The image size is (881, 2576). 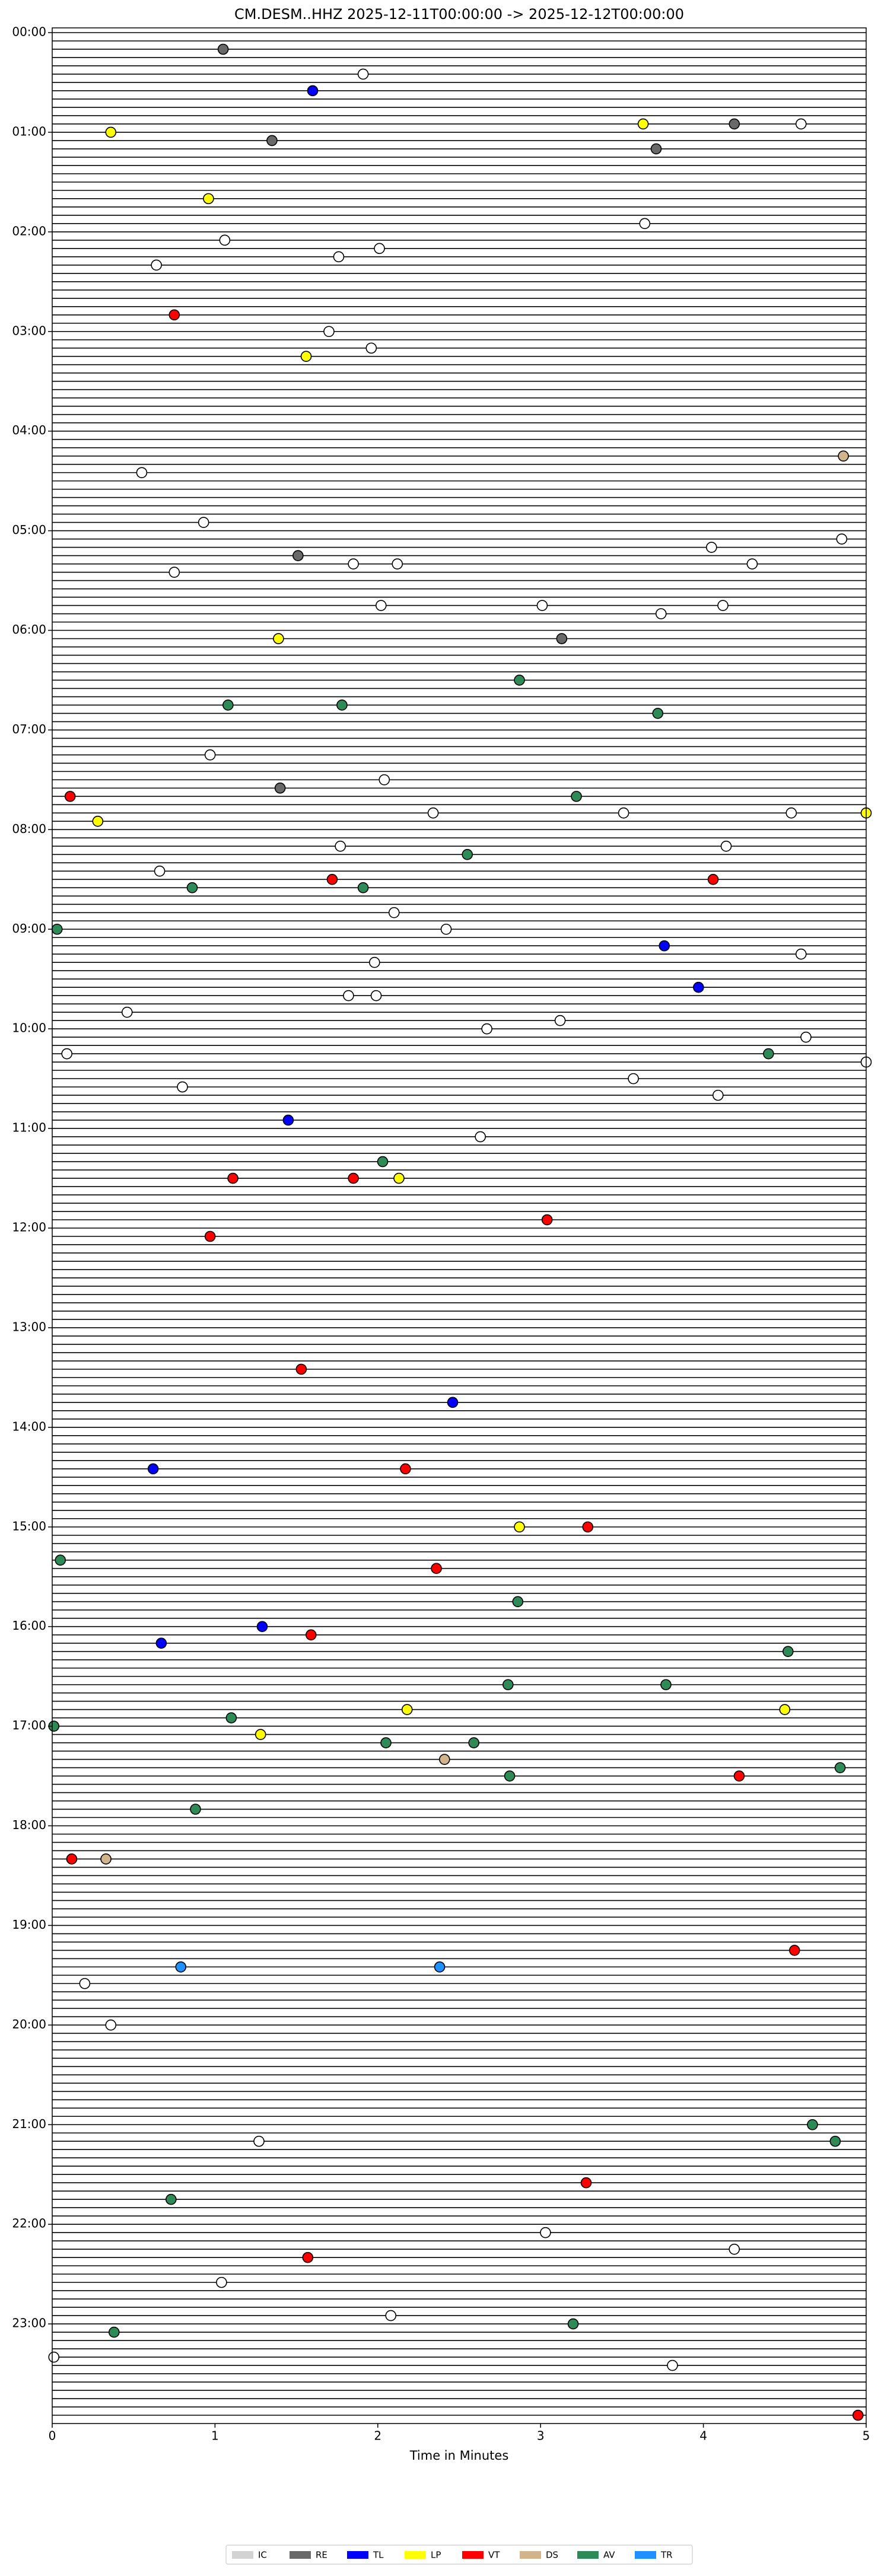 I want to click on y-tick-label: 23:00, so click(x=29, y=2323).